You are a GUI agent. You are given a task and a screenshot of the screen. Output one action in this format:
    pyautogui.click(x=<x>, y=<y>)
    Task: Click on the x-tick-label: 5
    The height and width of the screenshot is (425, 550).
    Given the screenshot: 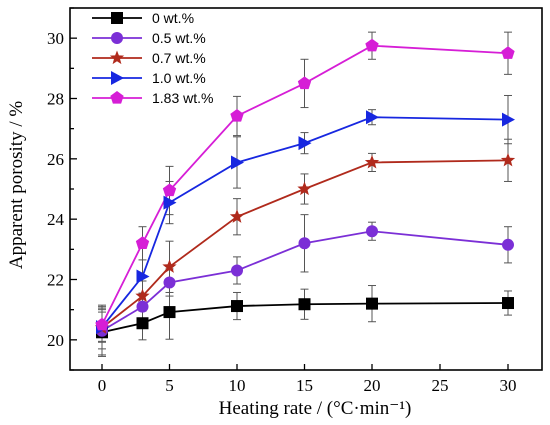 What is the action you would take?
    pyautogui.click(x=169, y=385)
    